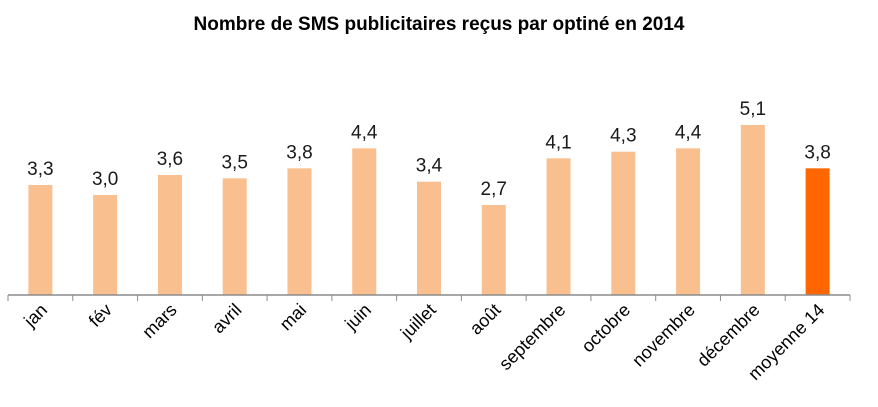 The height and width of the screenshot is (407, 878). I want to click on x-tick-label: jan, so click(35, 316).